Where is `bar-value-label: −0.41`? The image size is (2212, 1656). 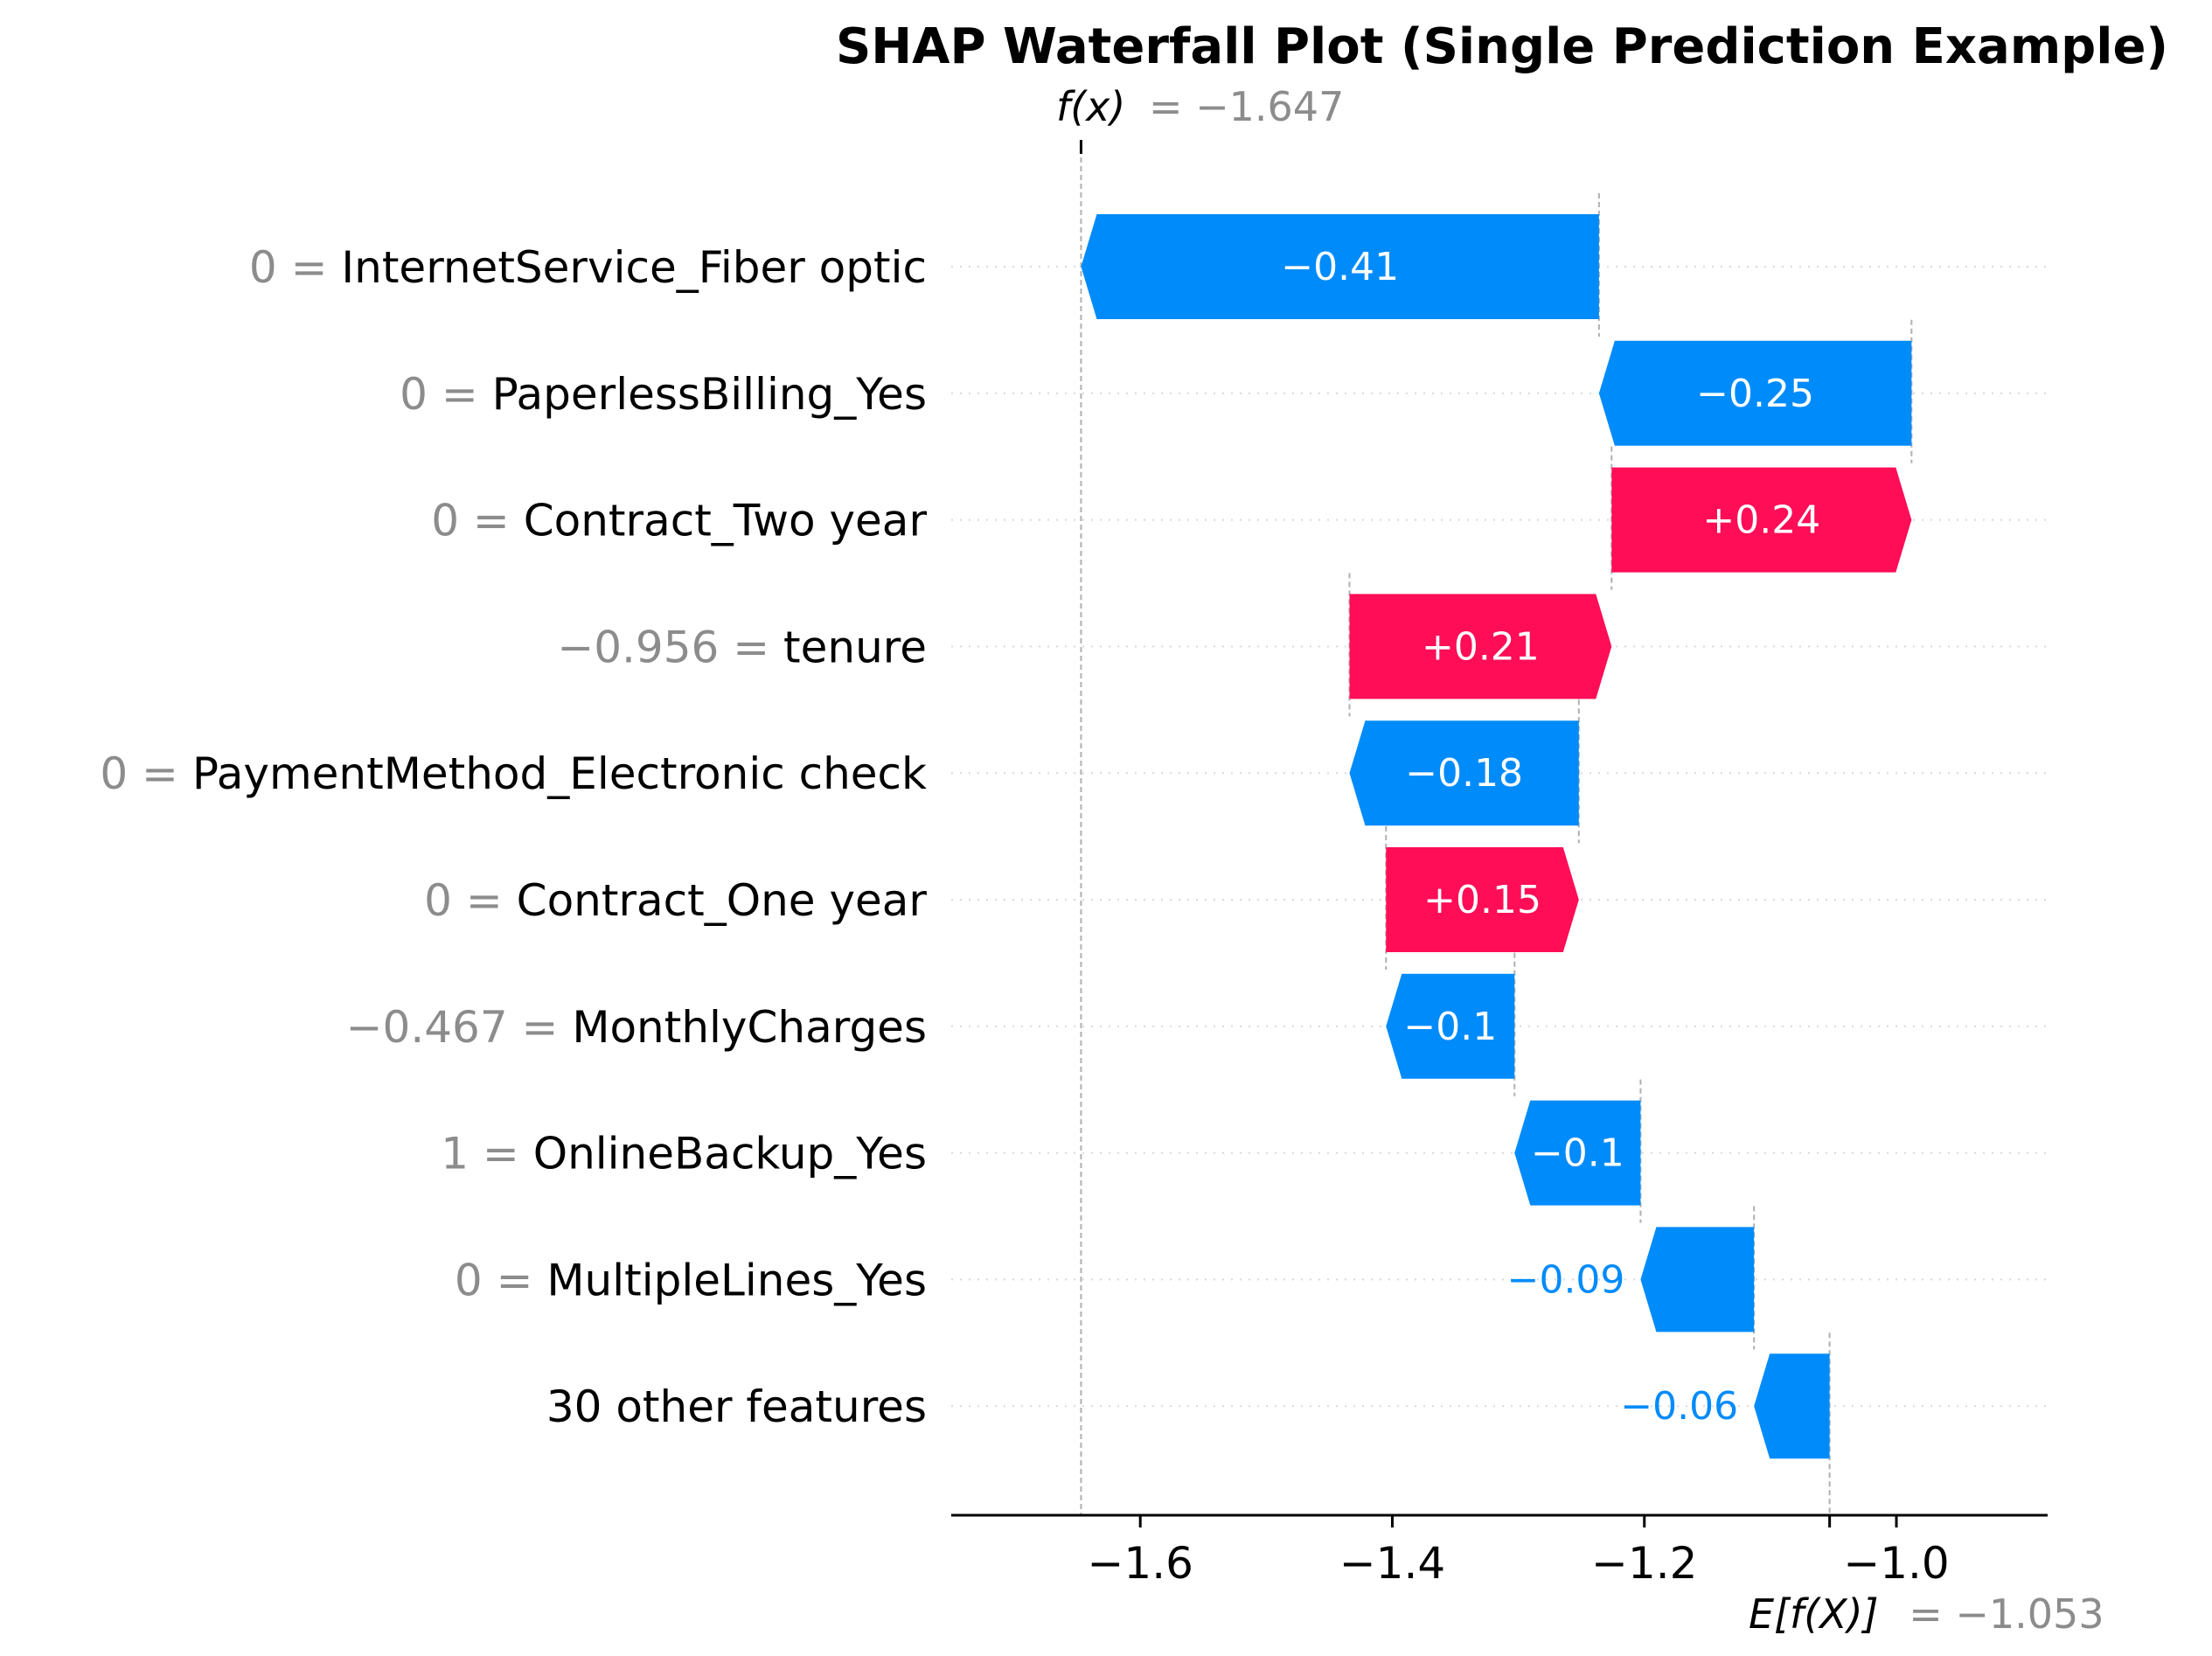
bar-value-label: −0.41 is located at coordinates (1340, 267).